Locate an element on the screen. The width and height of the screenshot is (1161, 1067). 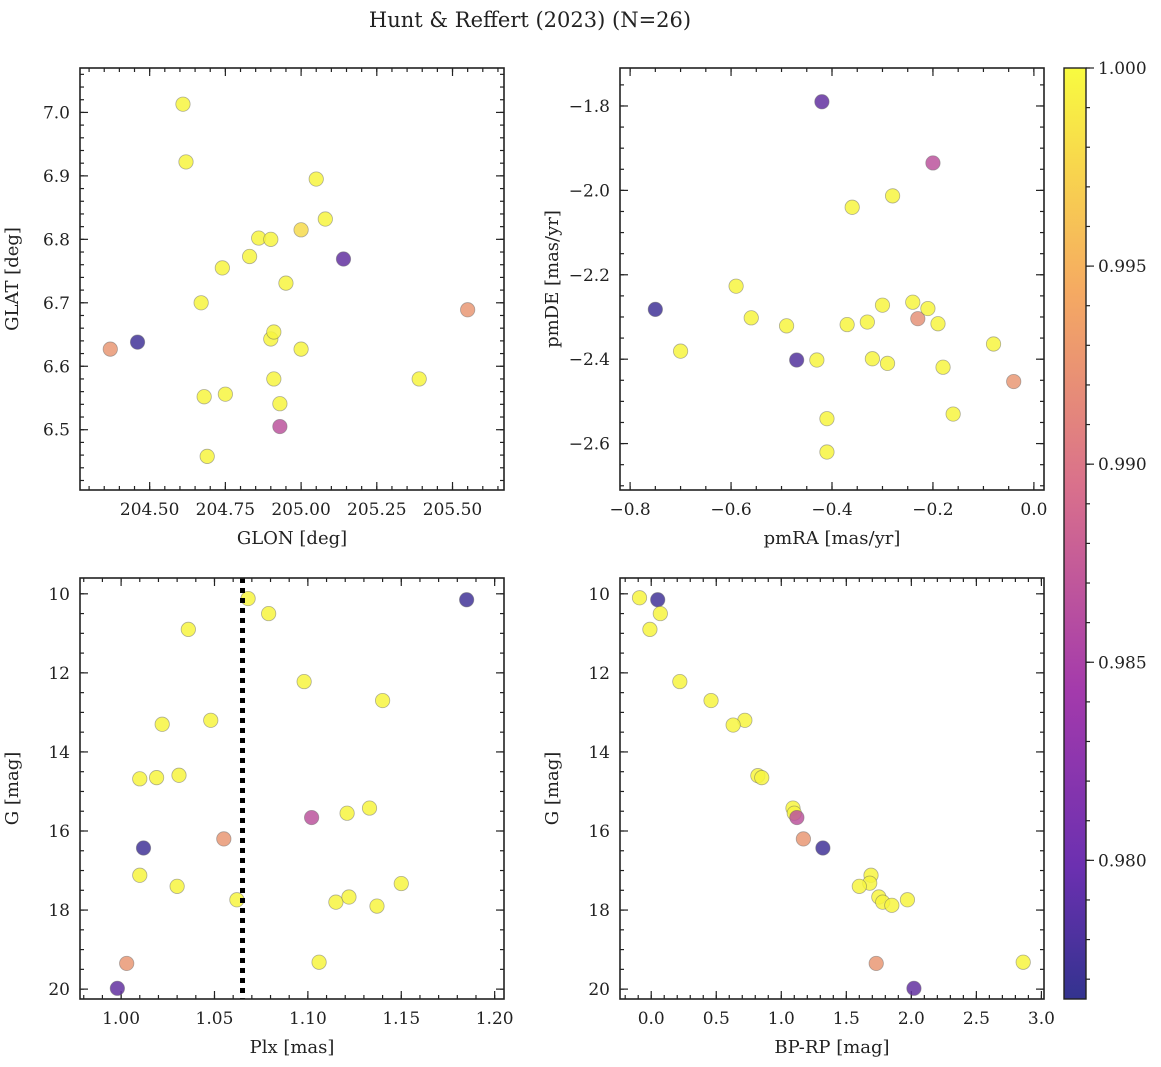
x-tick-label: 1.5 is located at coordinates (846, 1019).